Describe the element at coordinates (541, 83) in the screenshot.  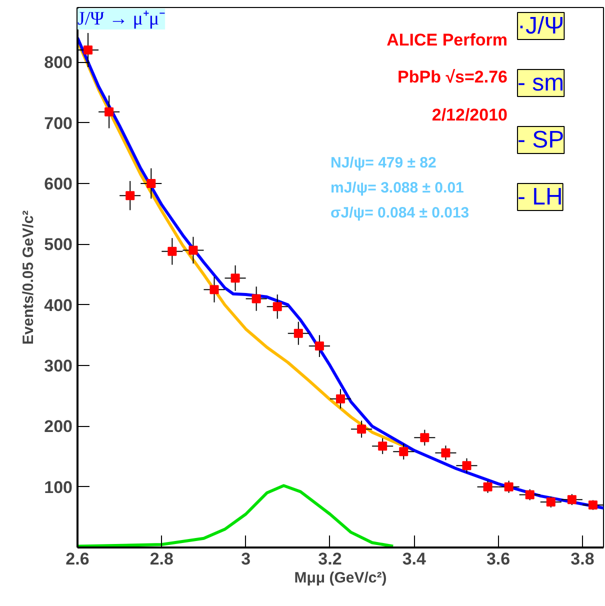
I see `annotation: - sm` at that location.